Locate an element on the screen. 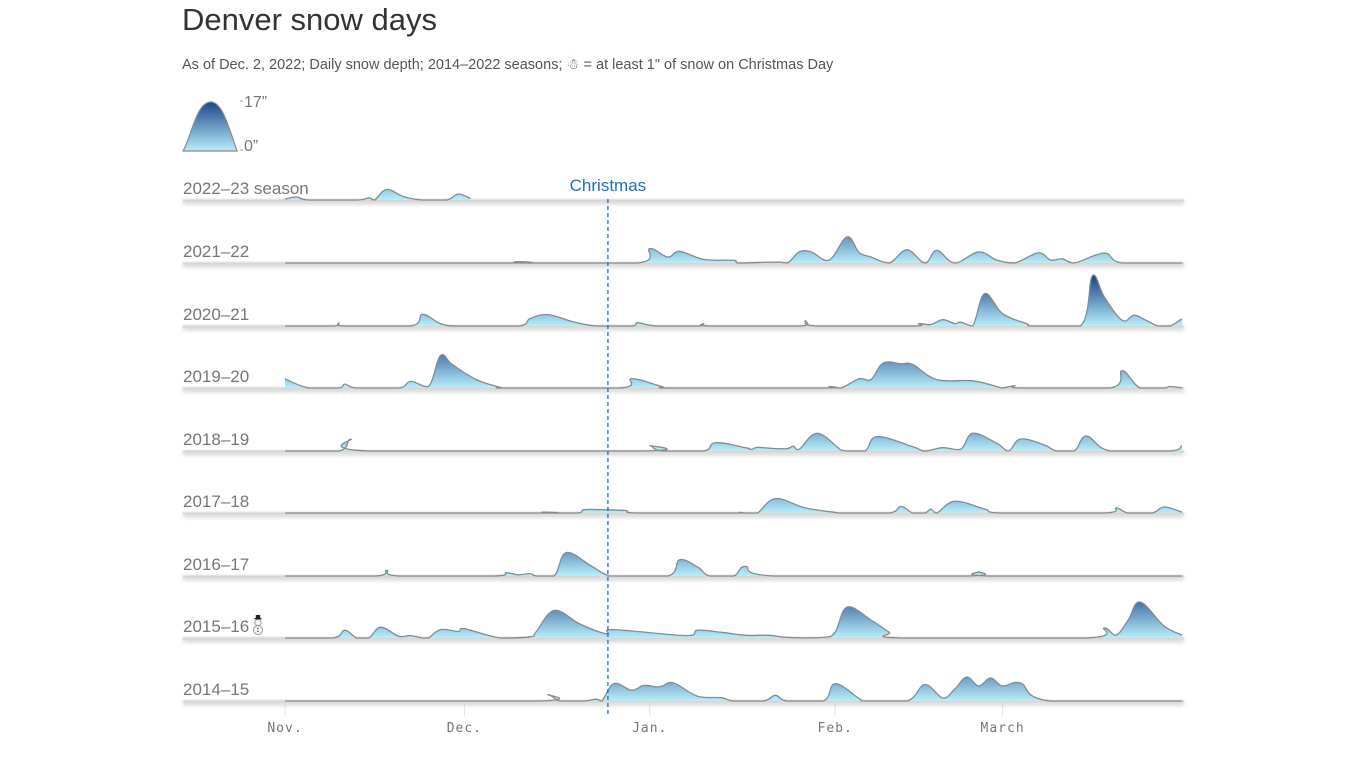  ridge-row: 2020–21 is located at coordinates (683, 302).